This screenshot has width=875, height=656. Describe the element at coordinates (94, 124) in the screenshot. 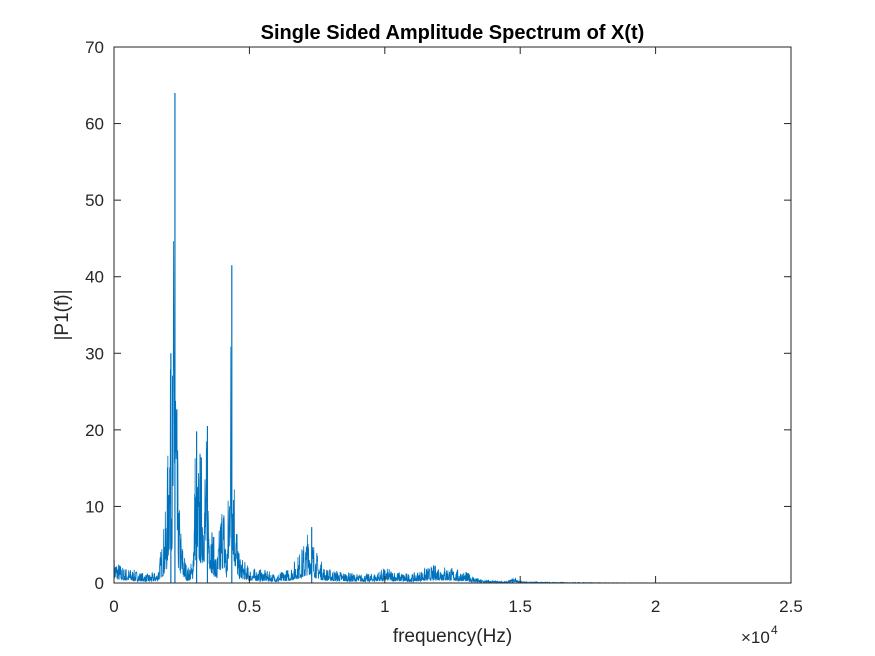

I see `y-tick-label: 60` at that location.